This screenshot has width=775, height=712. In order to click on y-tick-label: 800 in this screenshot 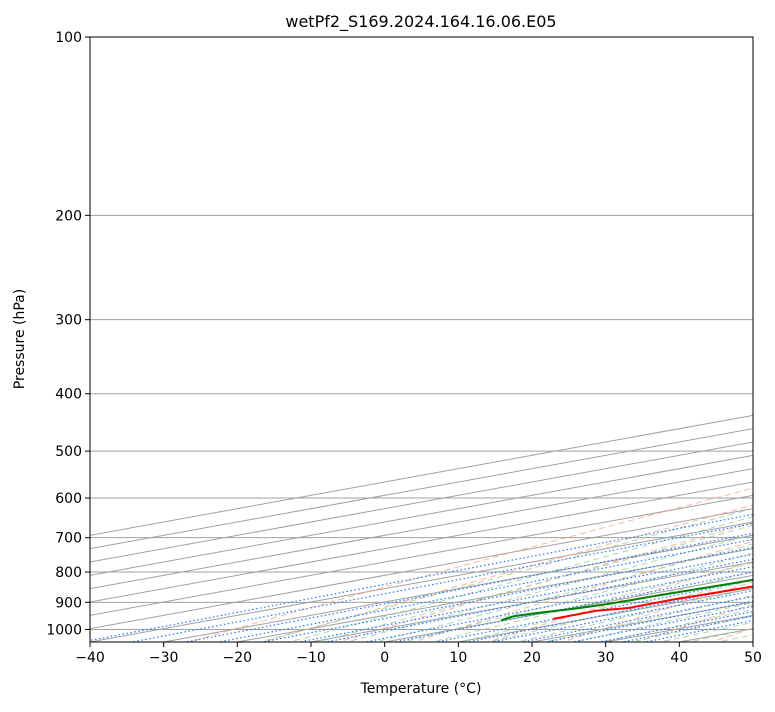, I will do `click(68, 573)`.